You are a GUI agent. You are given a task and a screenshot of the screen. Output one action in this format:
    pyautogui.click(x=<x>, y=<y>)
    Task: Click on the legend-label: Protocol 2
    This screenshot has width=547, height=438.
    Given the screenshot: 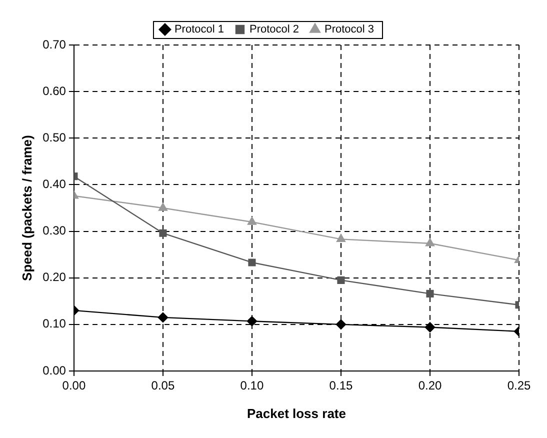 What is the action you would take?
    pyautogui.click(x=274, y=30)
    